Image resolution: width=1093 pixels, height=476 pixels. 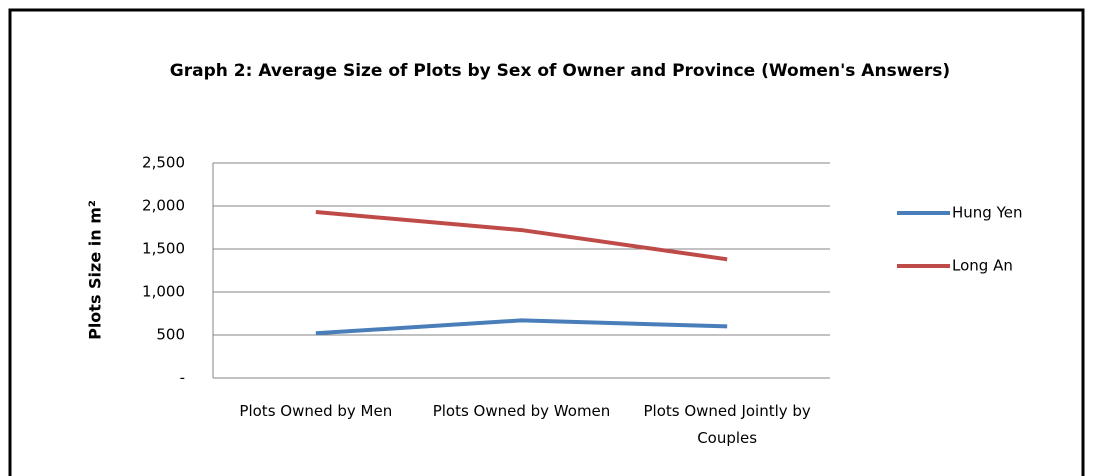 What do you see at coordinates (170, 335) in the screenshot?
I see `y-tick-label: 500` at bounding box center [170, 335].